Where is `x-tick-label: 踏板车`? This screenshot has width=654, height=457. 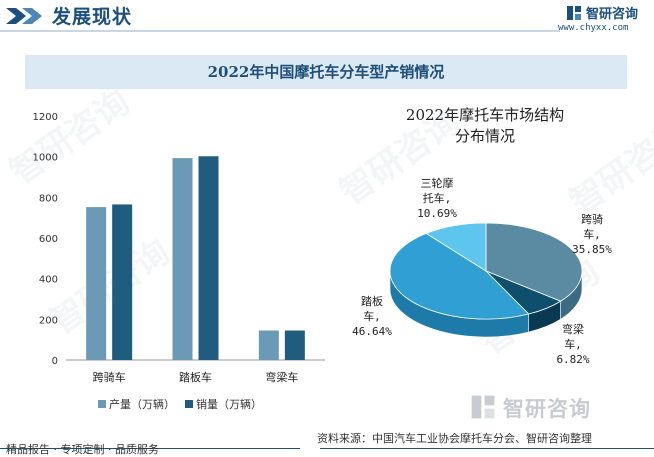
x-tick-label: 踏板车 is located at coordinates (195, 377).